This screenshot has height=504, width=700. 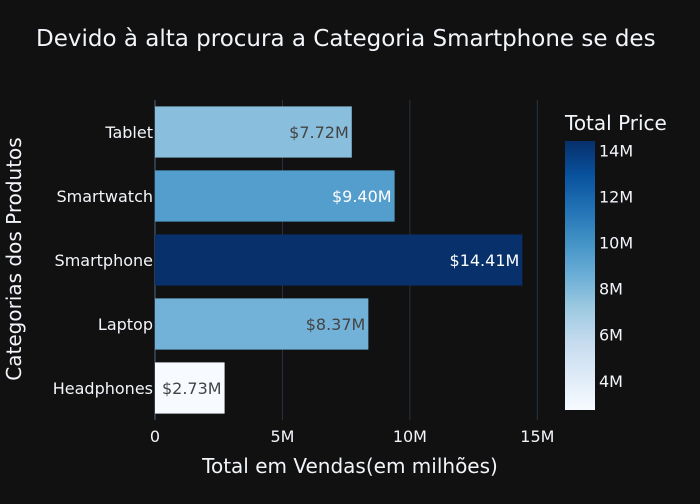 What do you see at coordinates (611, 289) in the screenshot?
I see `colorbar-tick-label: 8M` at bounding box center [611, 289].